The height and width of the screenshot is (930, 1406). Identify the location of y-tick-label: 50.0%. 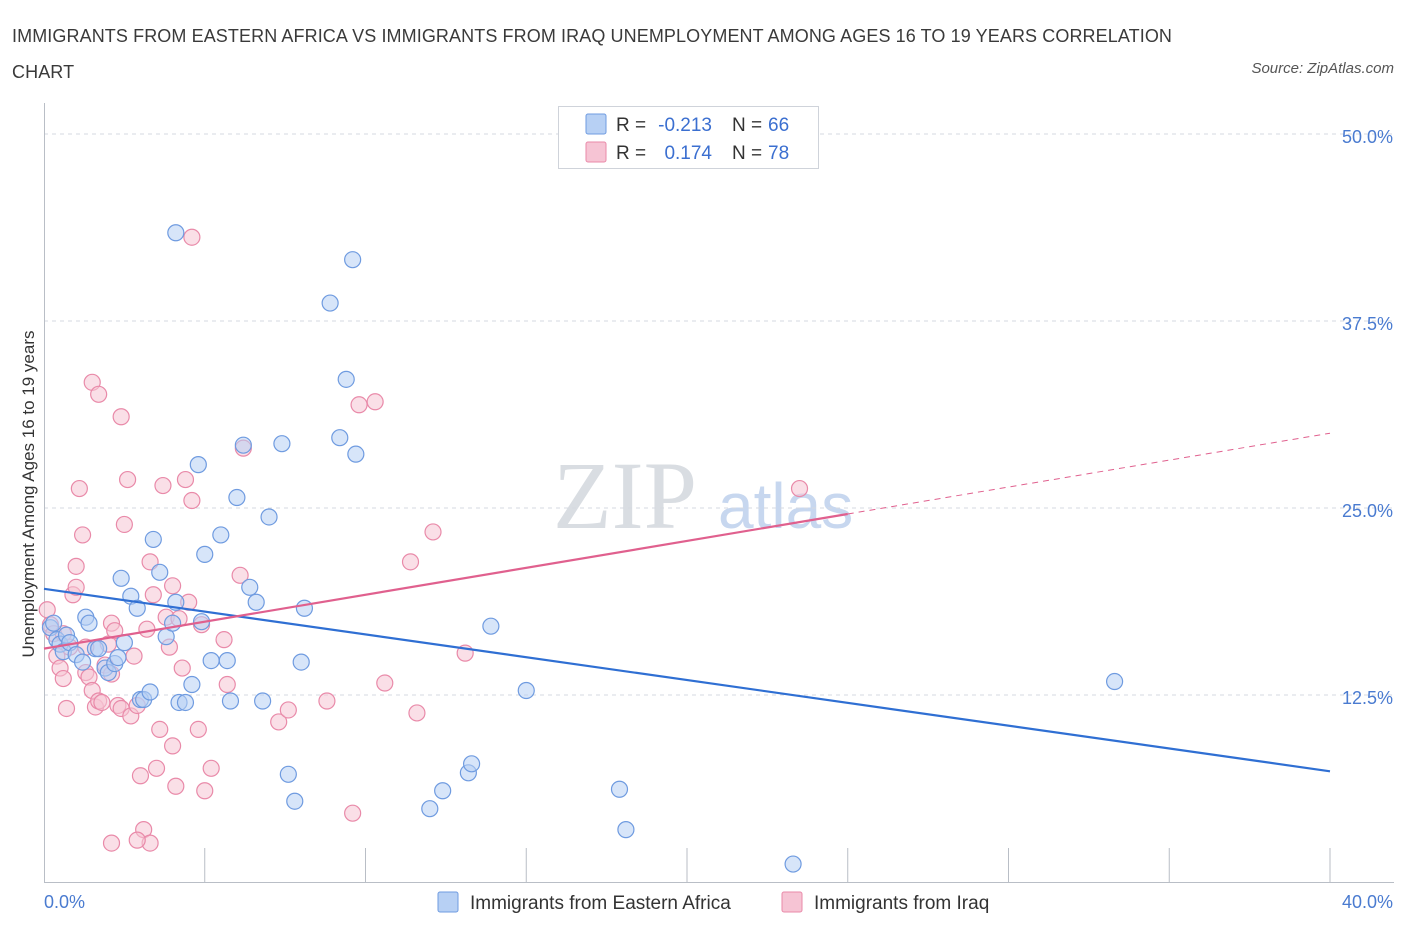
(1367, 137).